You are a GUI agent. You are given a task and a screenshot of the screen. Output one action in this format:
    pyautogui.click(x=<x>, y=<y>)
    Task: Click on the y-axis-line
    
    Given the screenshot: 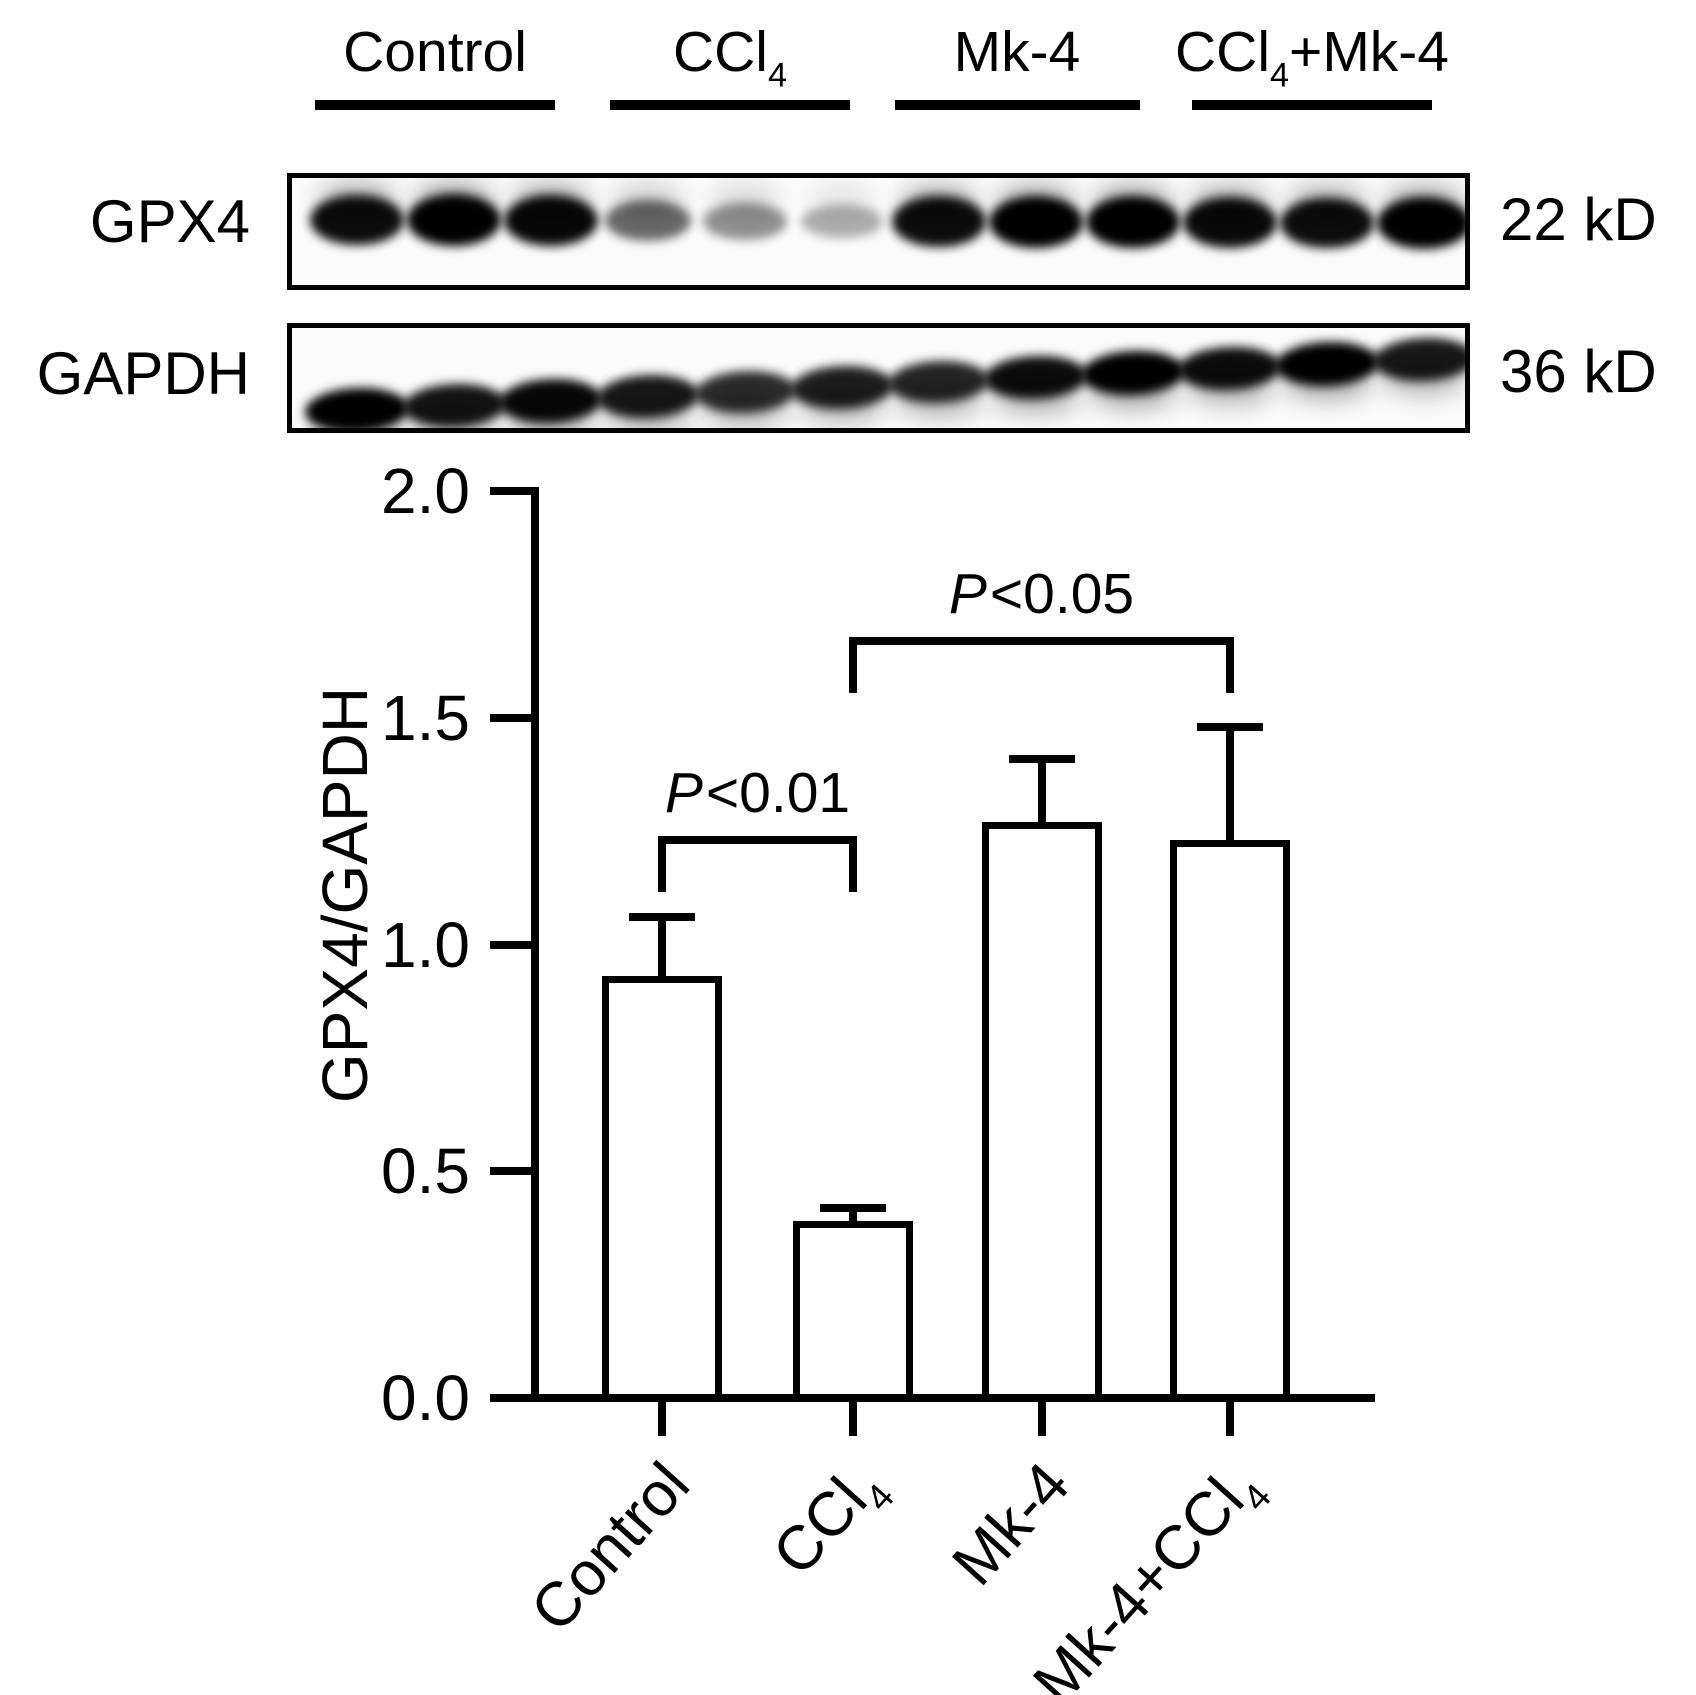 What is the action you would take?
    pyautogui.click(x=535, y=944)
    